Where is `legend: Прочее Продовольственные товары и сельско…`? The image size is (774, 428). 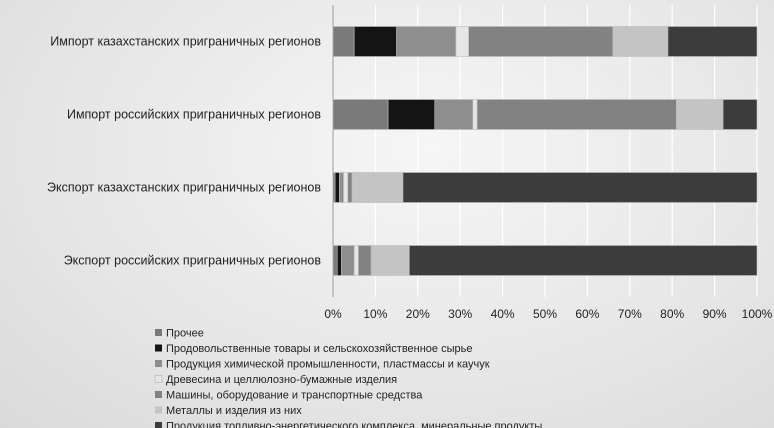
legend: Прочее Продовольственные товары и сельско… is located at coordinates (348, 378).